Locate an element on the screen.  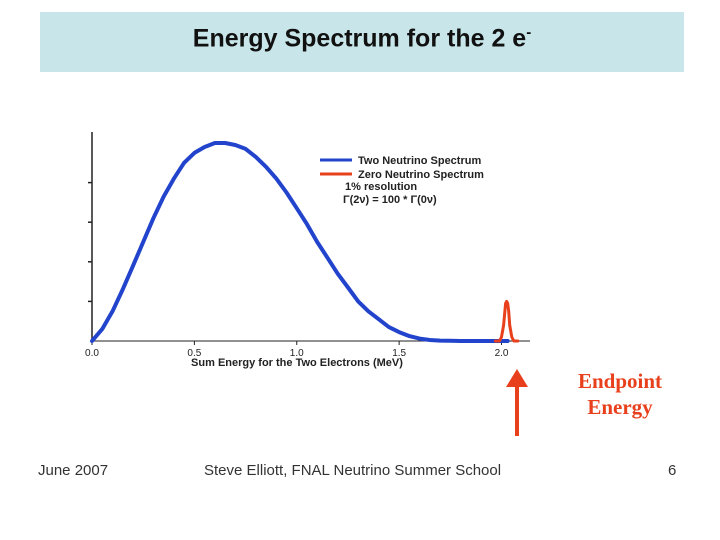
x-axis-label: Sum Energy for the Two Electrons (MeV) is located at coordinates (297, 363).